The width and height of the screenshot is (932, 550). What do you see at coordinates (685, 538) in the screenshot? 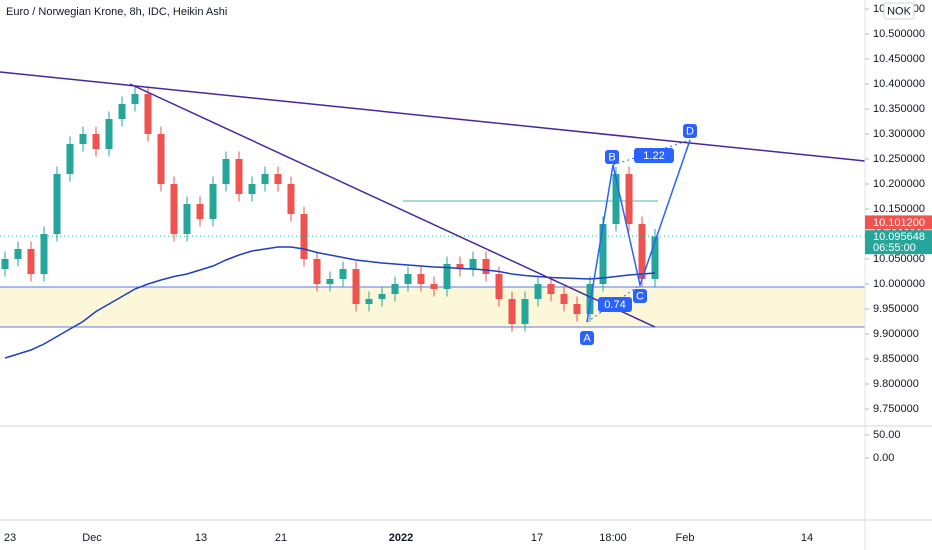
I see `x-tick-label: Feb` at bounding box center [685, 538].